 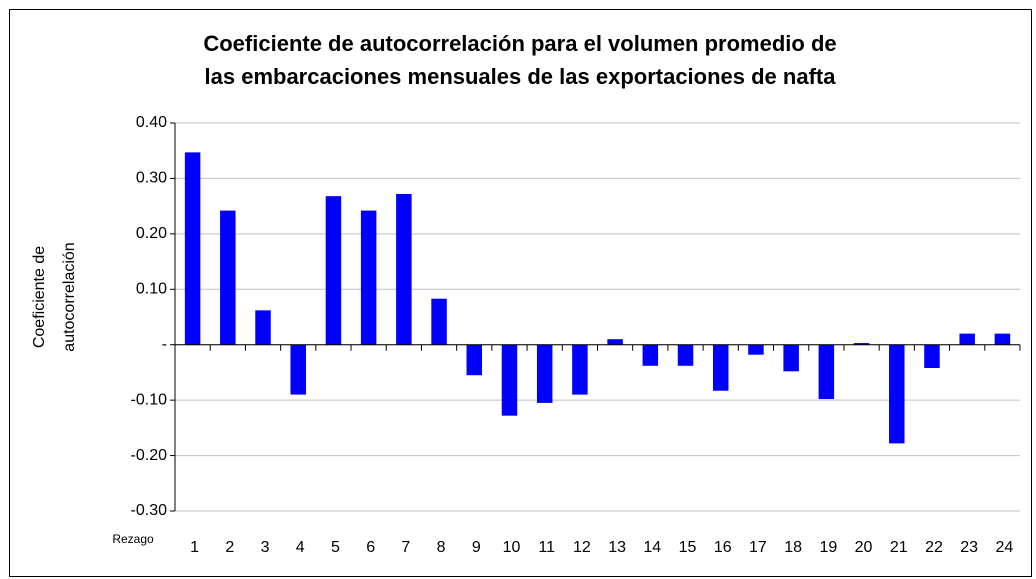 What do you see at coordinates (164, 344) in the screenshot?
I see `y-tick-label: -` at bounding box center [164, 344].